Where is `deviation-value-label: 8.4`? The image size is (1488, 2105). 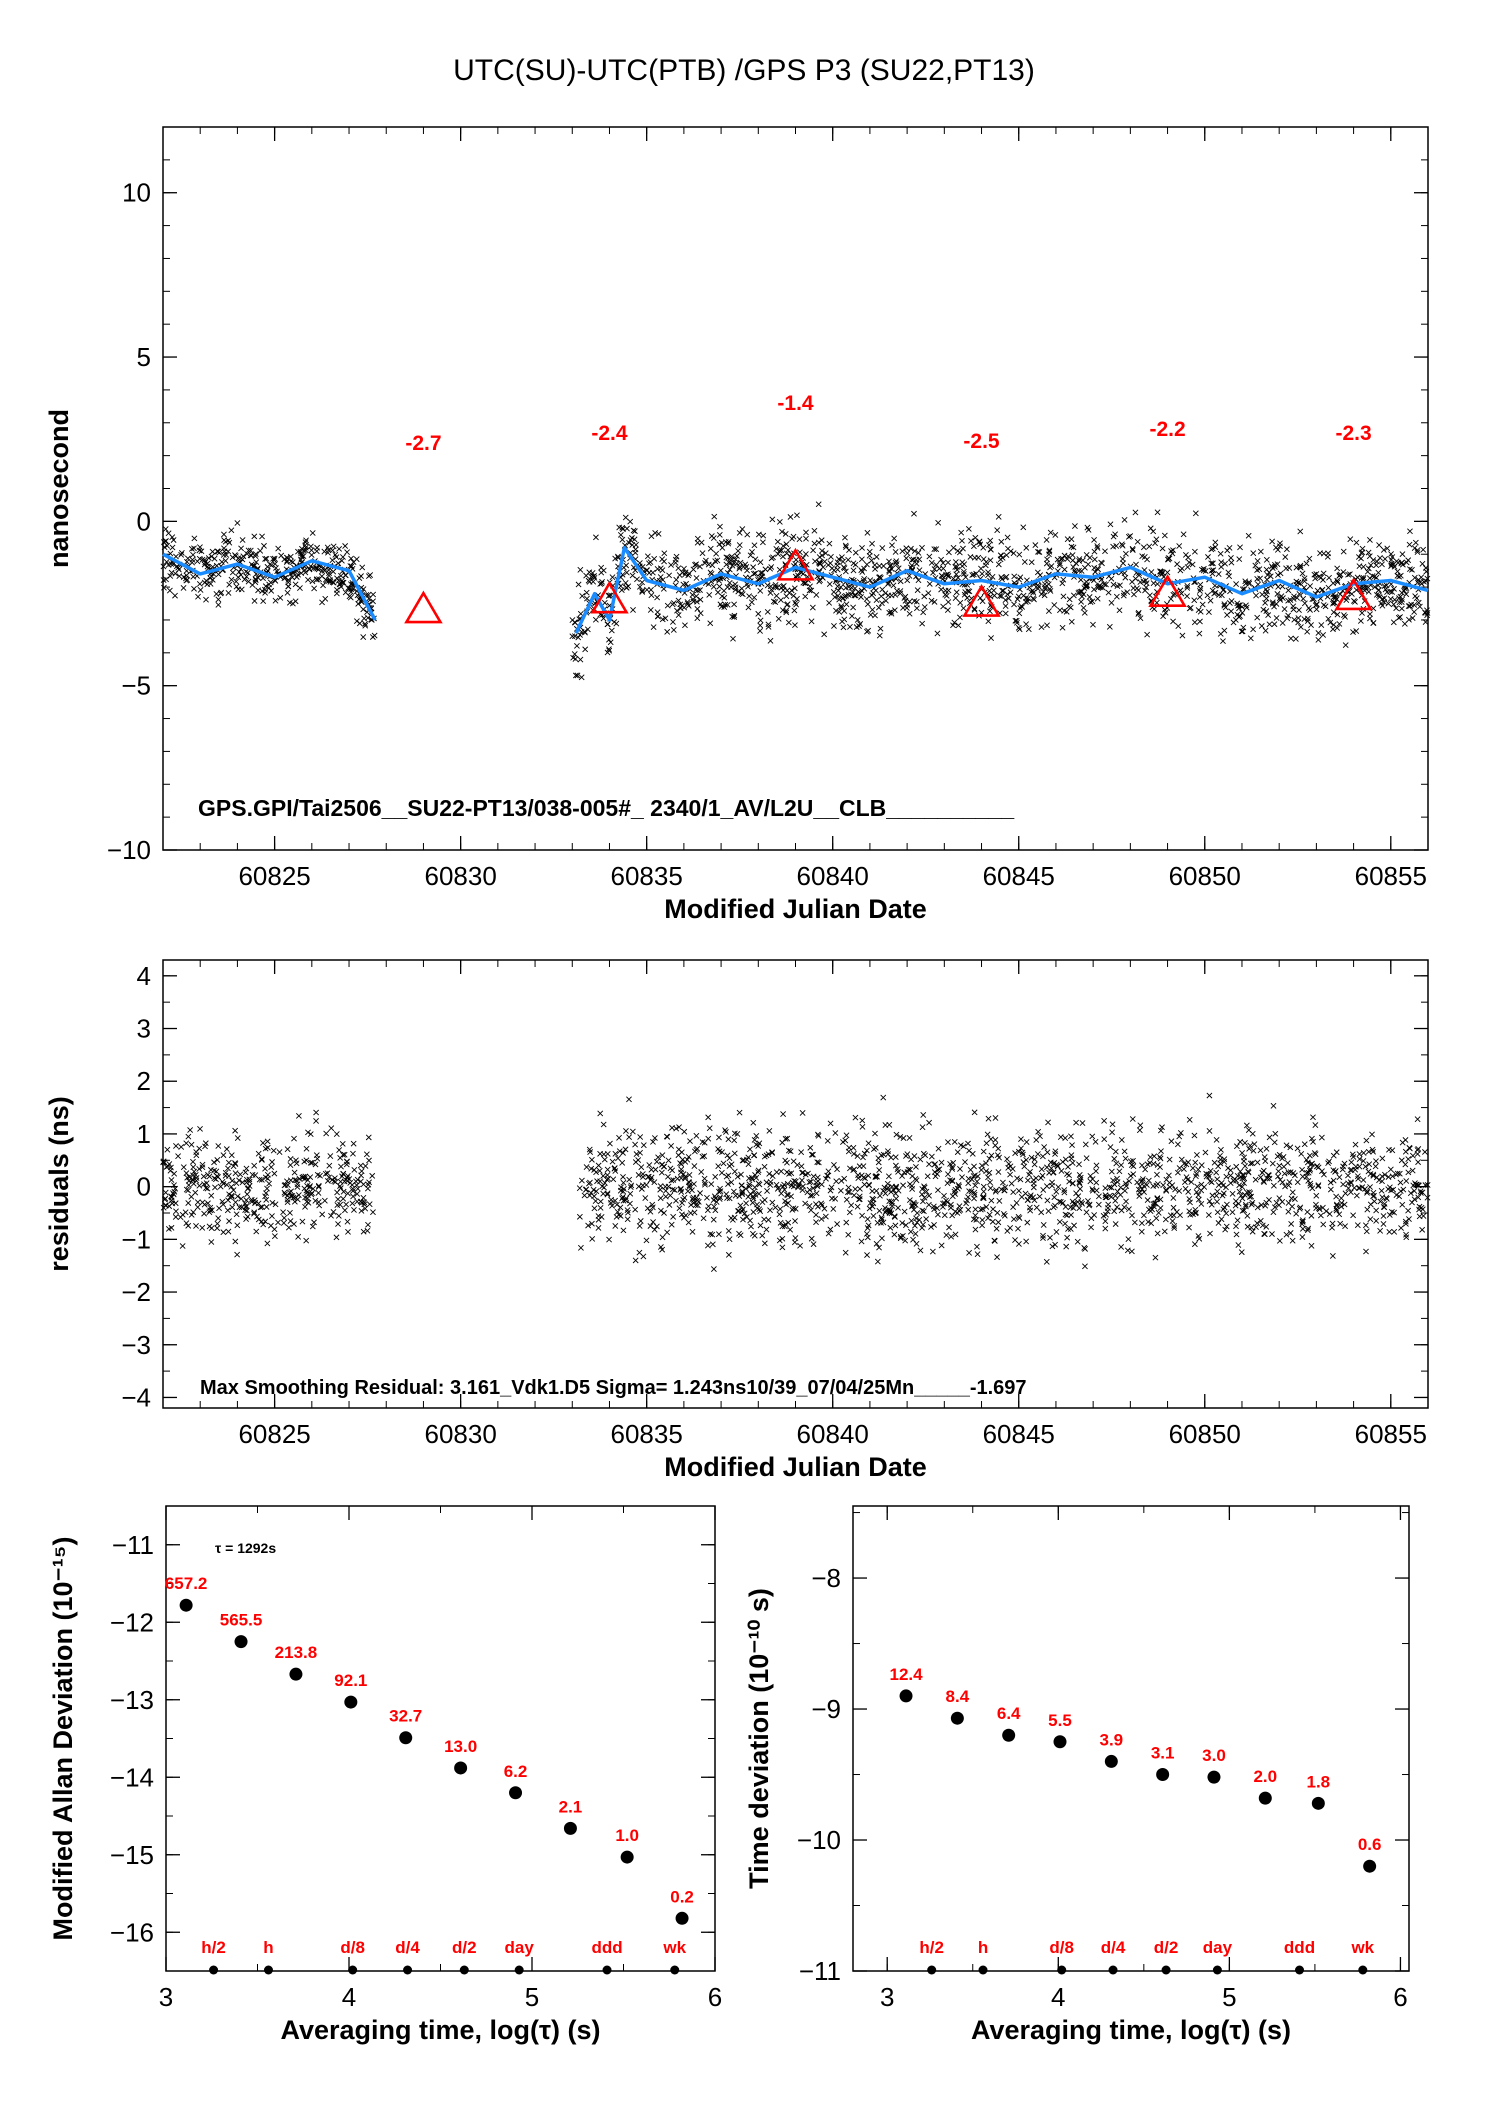 deviation-value-label: 8.4 is located at coordinates (958, 1696).